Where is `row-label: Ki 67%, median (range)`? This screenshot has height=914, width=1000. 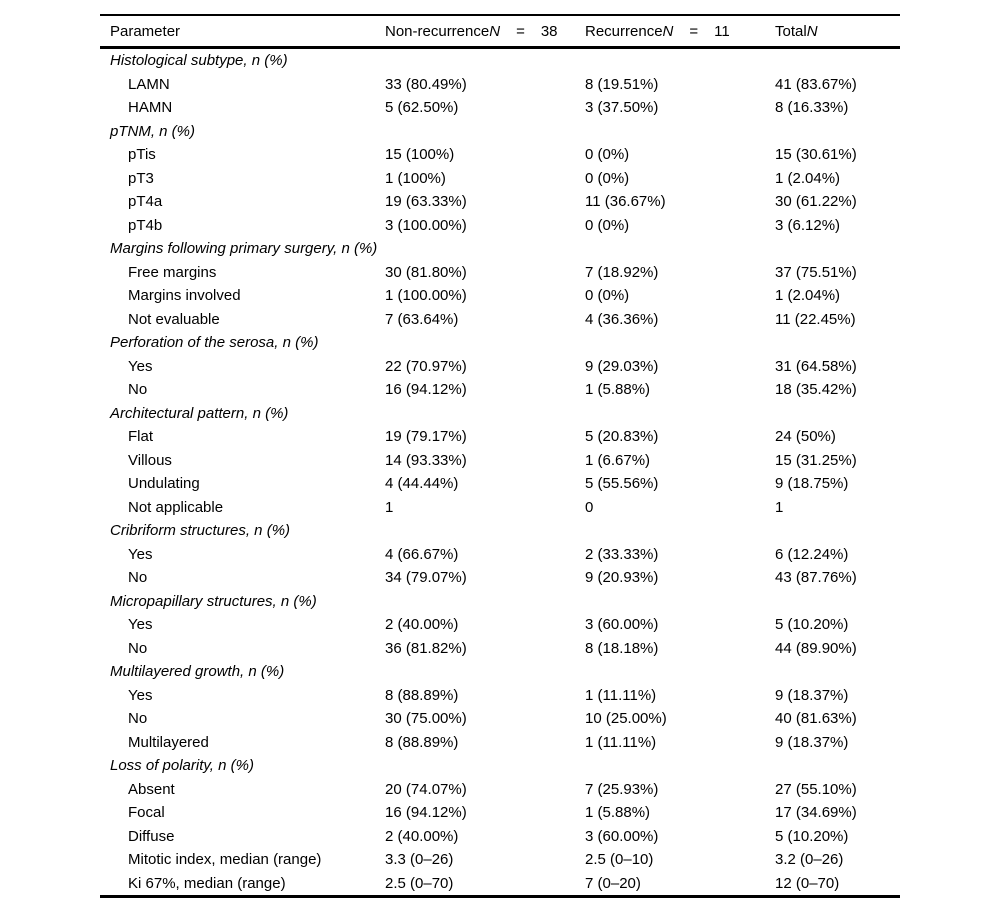 row-label: Ki 67%, median (range) is located at coordinates (207, 883).